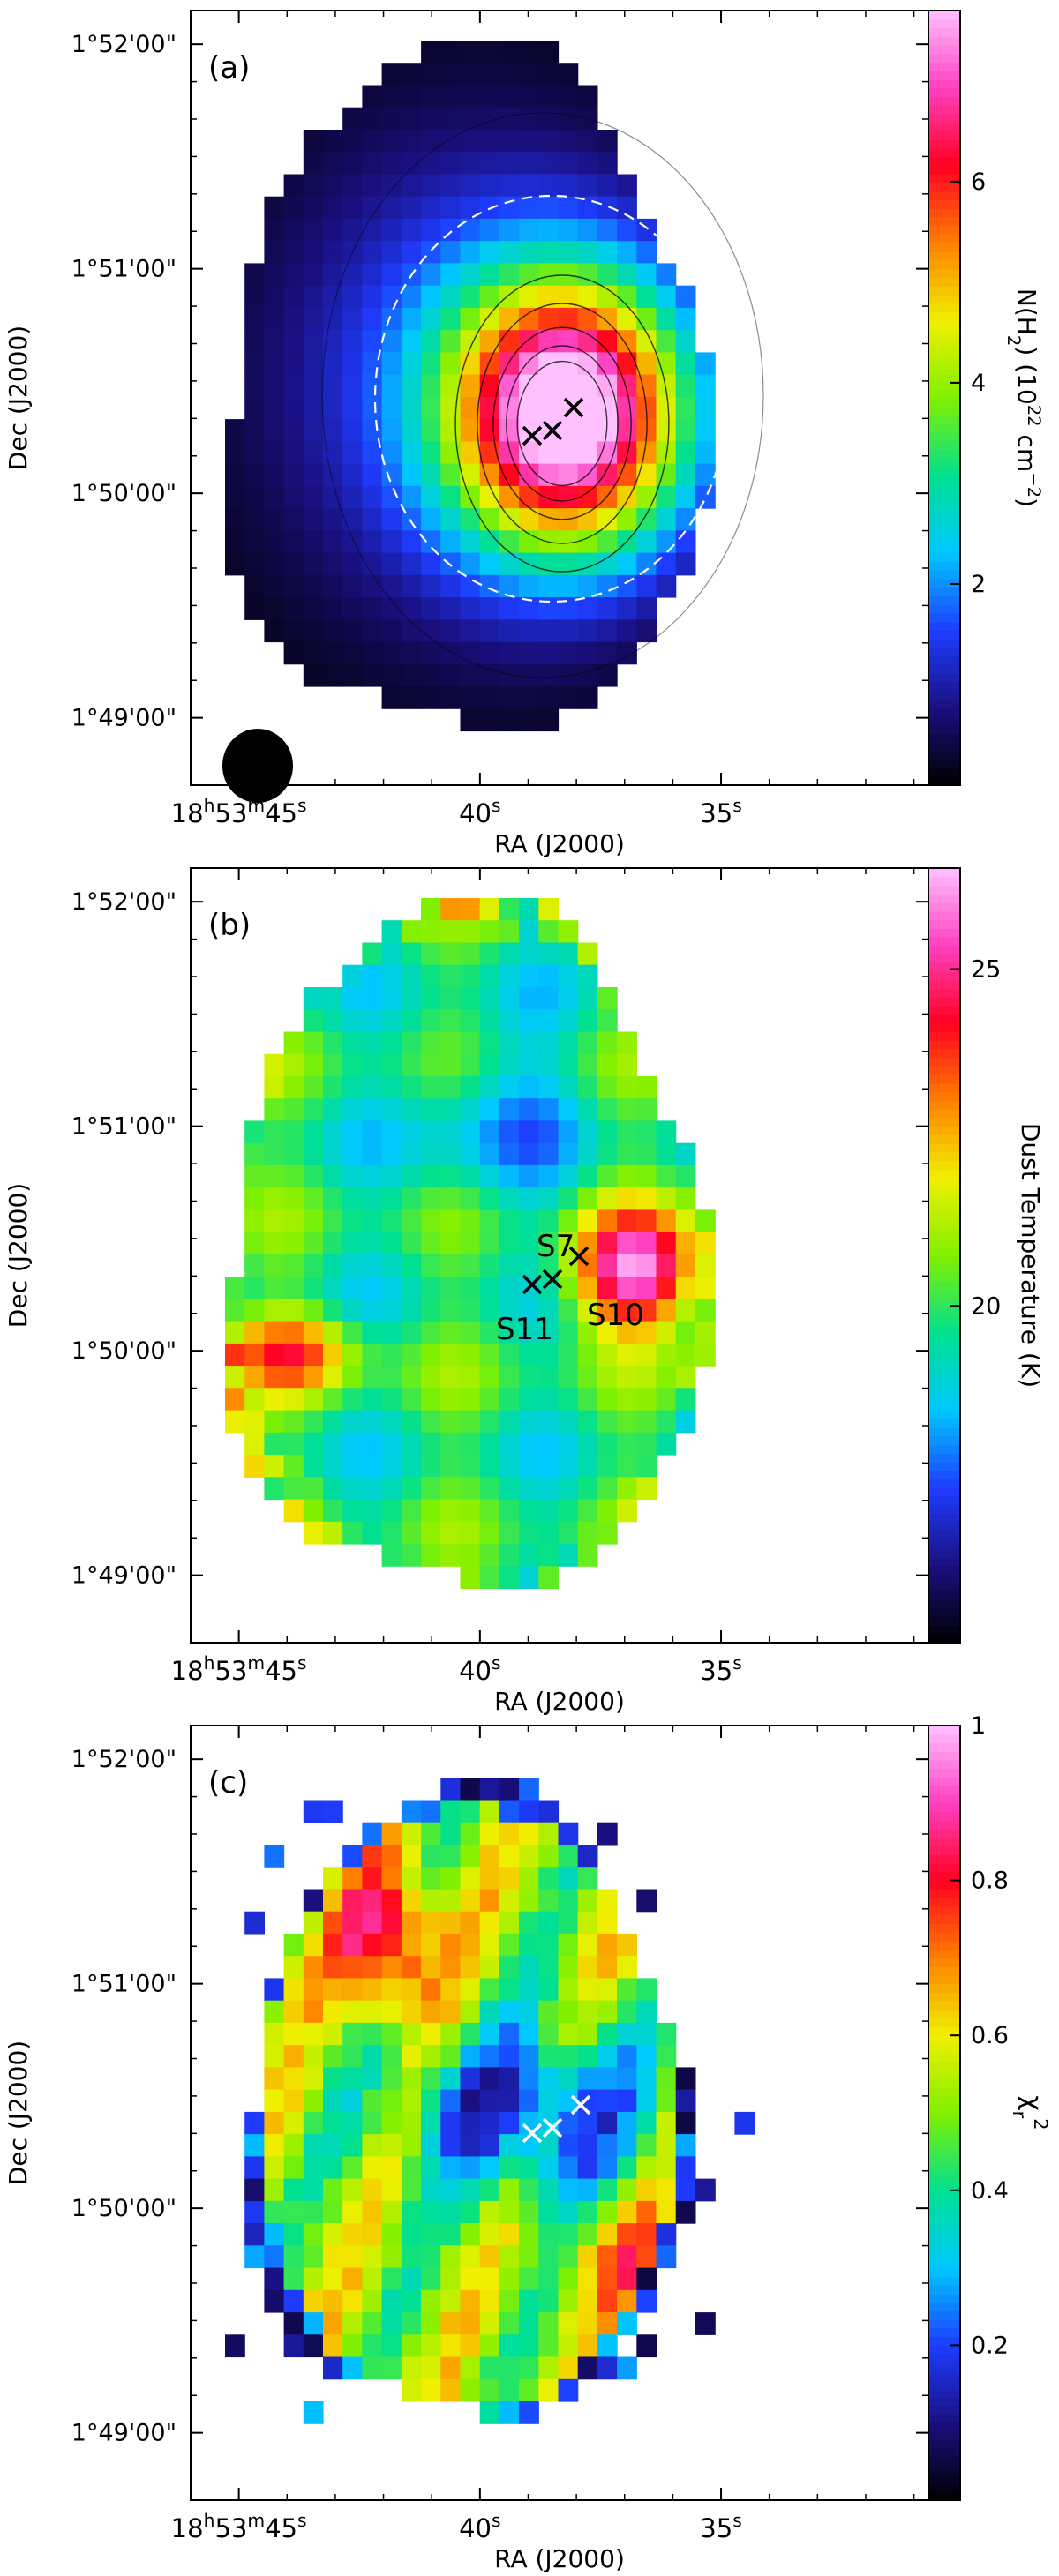 The height and width of the screenshot is (2576, 1059). What do you see at coordinates (479, 2526) in the screenshot?
I see `x-tick-label: 40s` at bounding box center [479, 2526].